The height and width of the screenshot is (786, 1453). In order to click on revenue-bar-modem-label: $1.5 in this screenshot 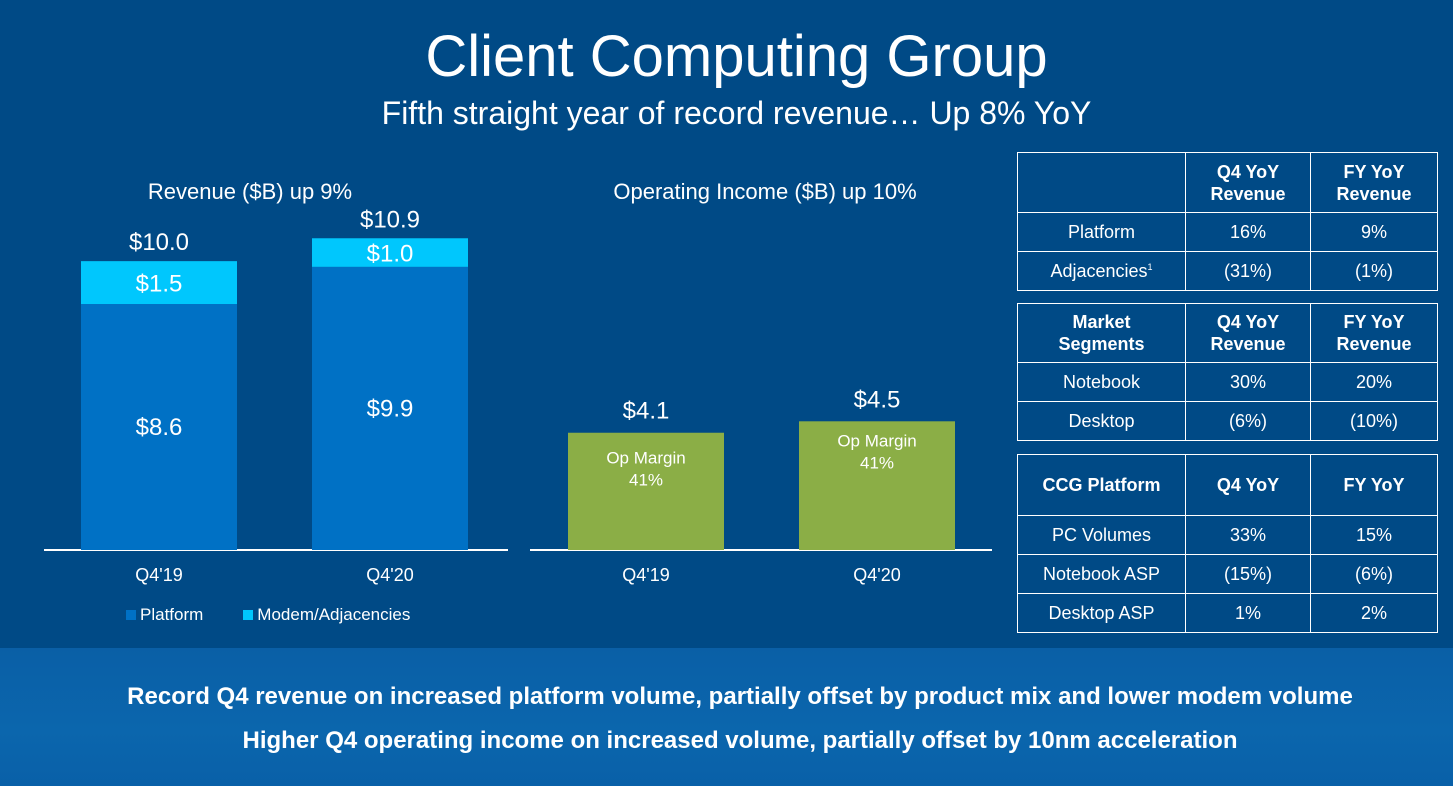, I will do `click(159, 284)`.